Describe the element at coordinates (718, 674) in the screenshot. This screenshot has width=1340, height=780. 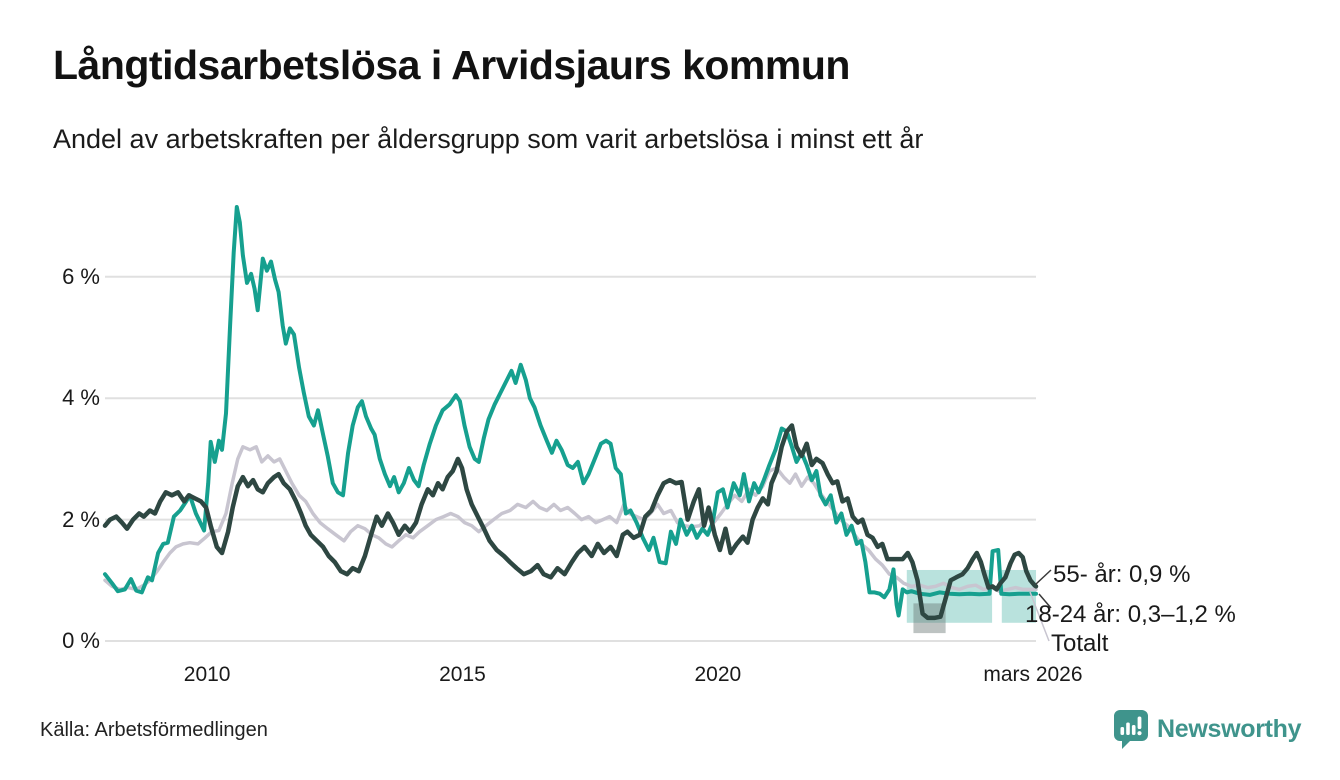
I see `x-tick-label: 2020` at that location.